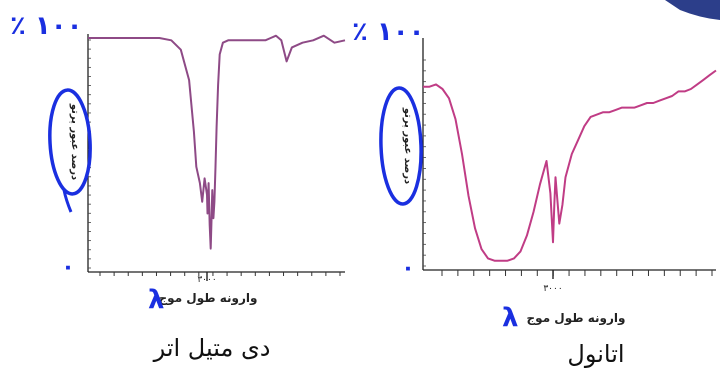 This screenshot has width=720, height=372. What do you see at coordinates (595, 354) in the screenshot?
I see `chart-2-caption: اتانول` at bounding box center [595, 354].